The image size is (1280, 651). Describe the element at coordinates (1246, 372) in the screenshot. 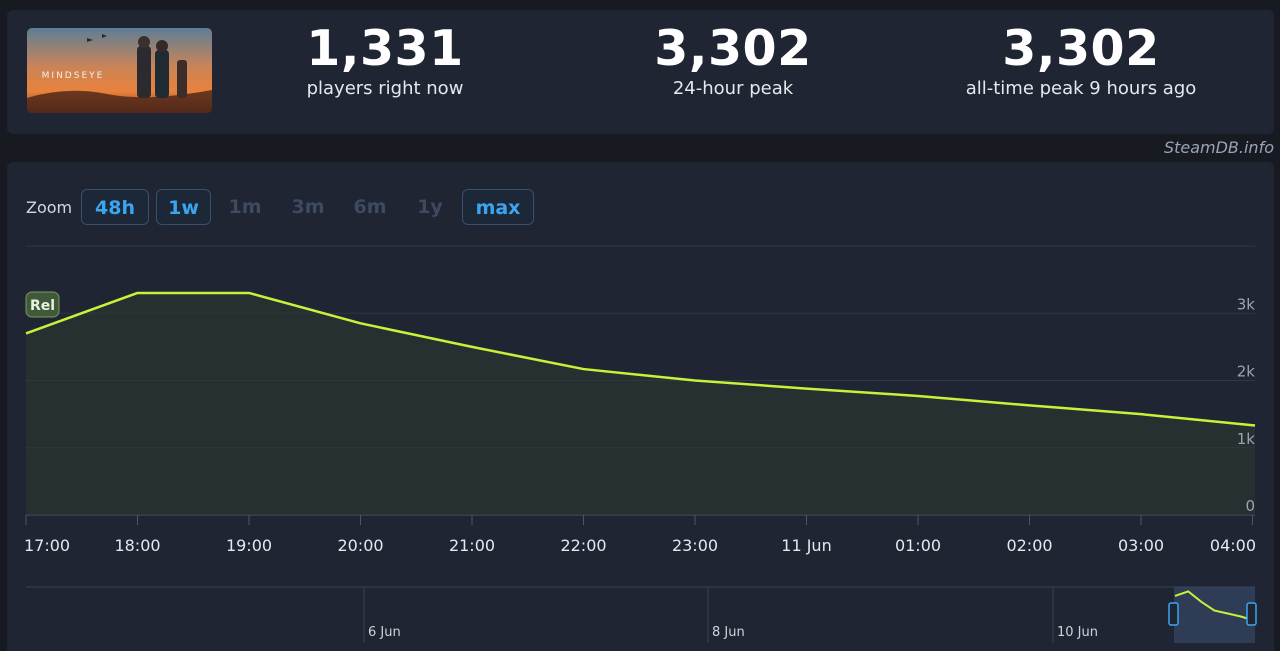

I see `y-tick-label: 2k` at that location.